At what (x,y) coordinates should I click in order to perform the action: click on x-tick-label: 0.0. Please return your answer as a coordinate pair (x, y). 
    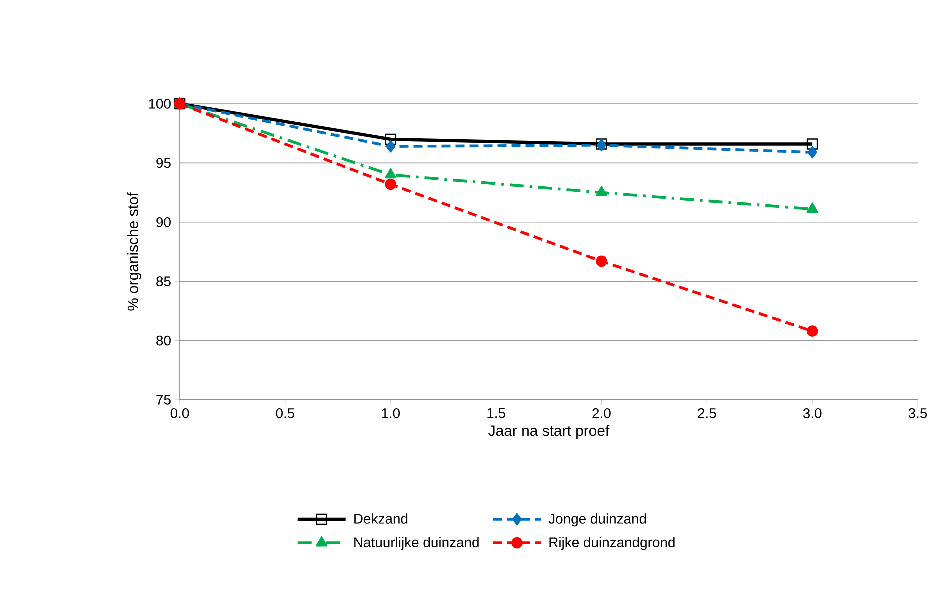
    Looking at the image, I should click on (180, 413).